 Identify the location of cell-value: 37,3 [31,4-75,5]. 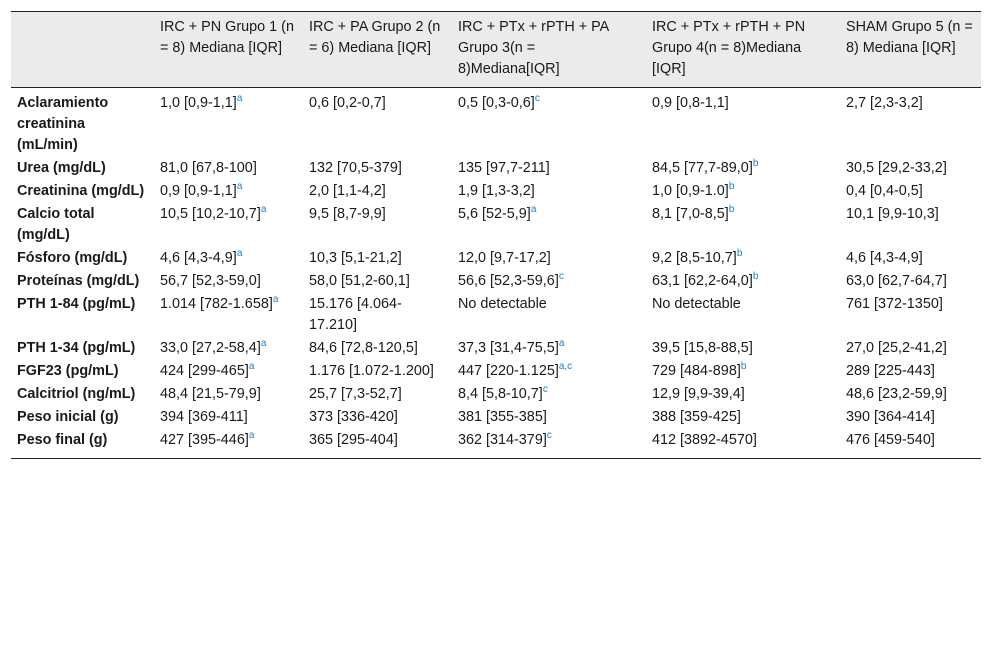
(508, 348).